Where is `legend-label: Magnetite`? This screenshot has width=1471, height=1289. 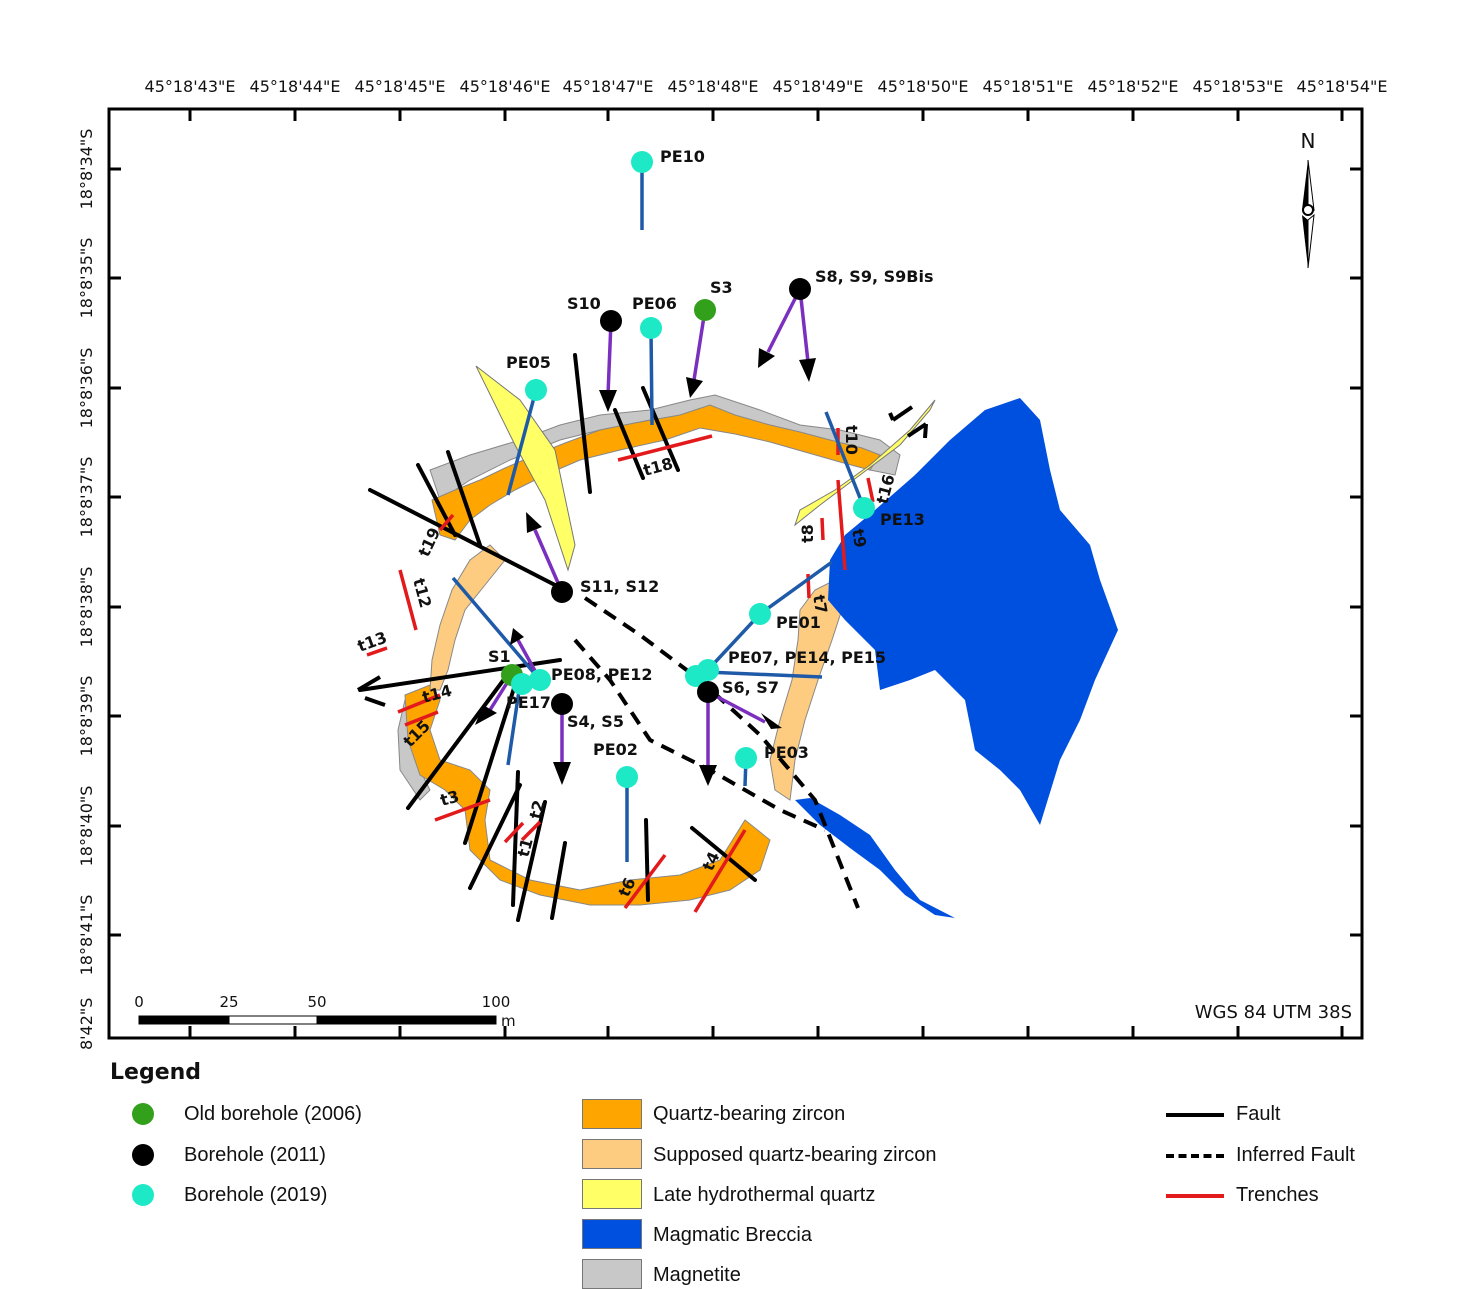 legend-label: Magnetite is located at coordinates (697, 1275).